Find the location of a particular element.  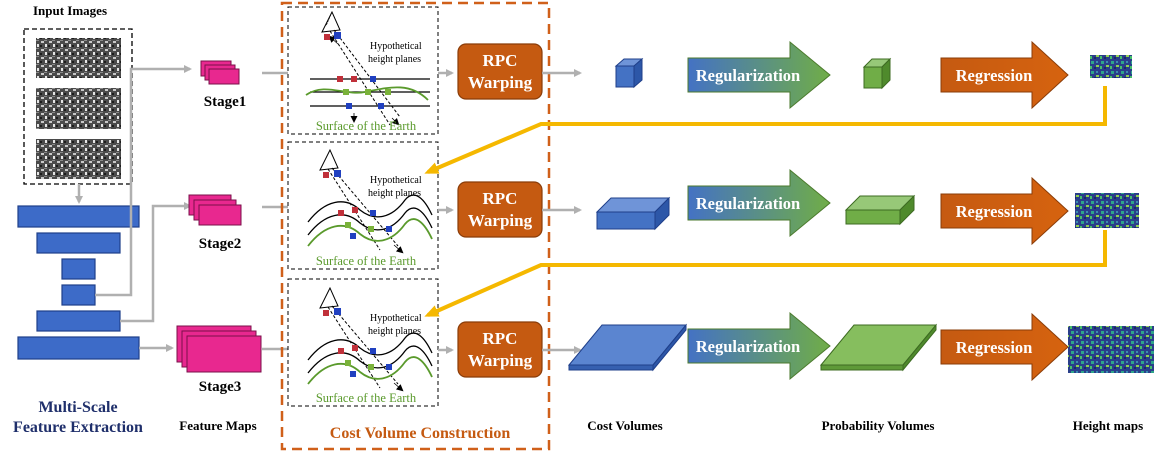

panel3-surface-label: Surface of the Earth is located at coordinates (366, 398).